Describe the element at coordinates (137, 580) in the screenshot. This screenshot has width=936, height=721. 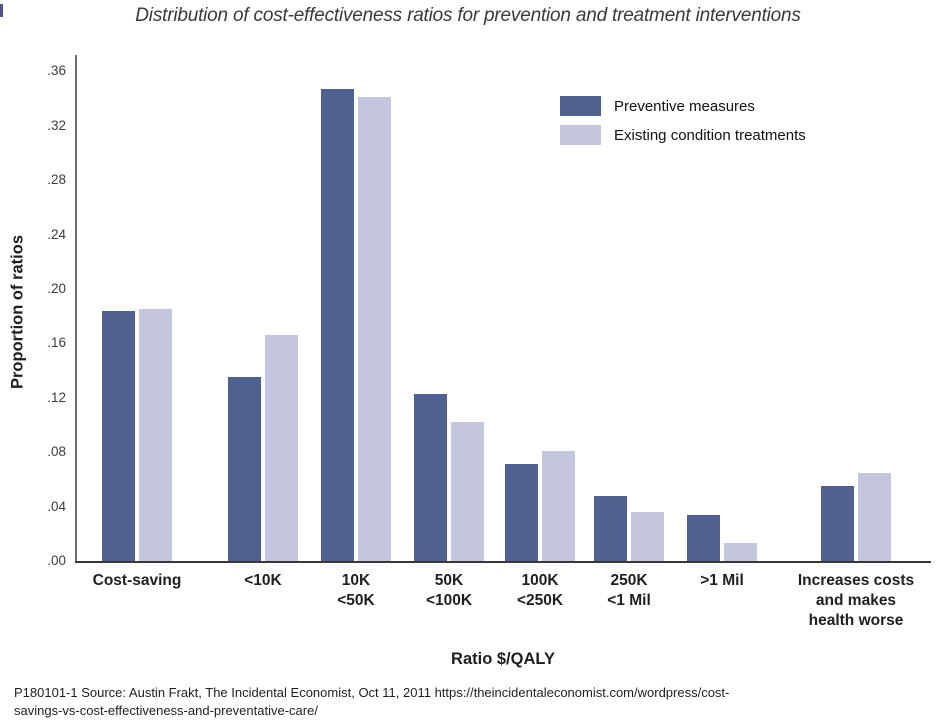
I see `x-category-label: Cost-saving` at that location.